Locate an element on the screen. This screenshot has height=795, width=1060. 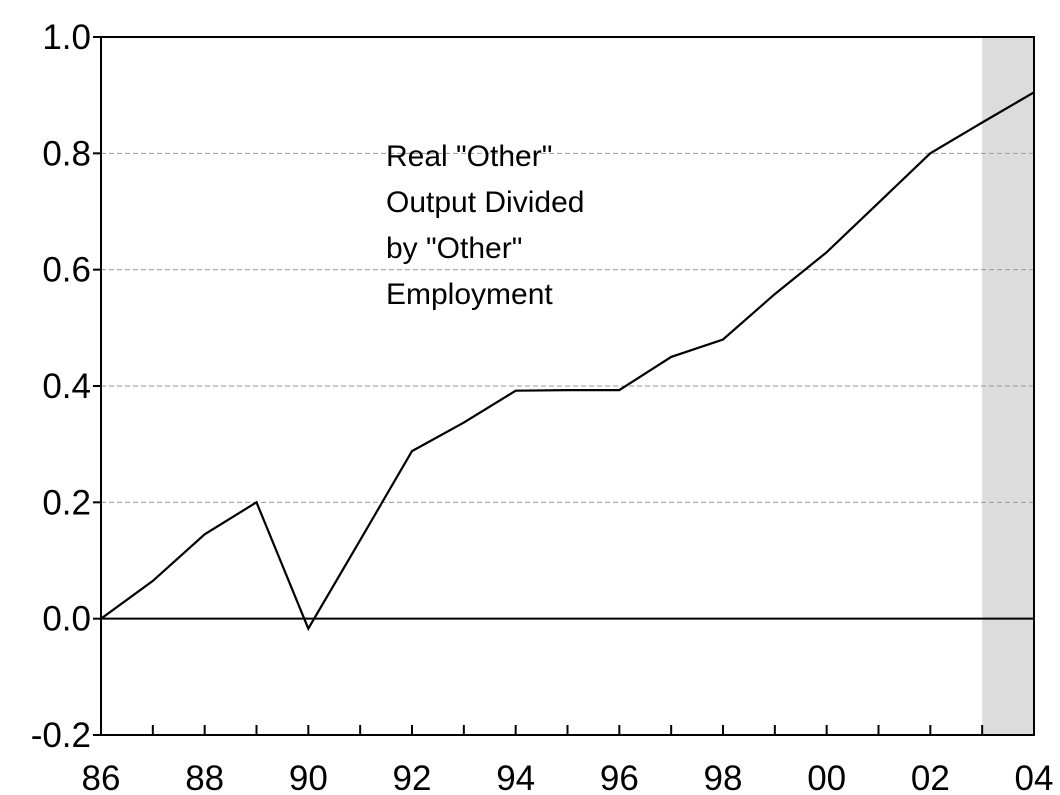
annotation-line: Real "Other" is located at coordinates (469, 156).